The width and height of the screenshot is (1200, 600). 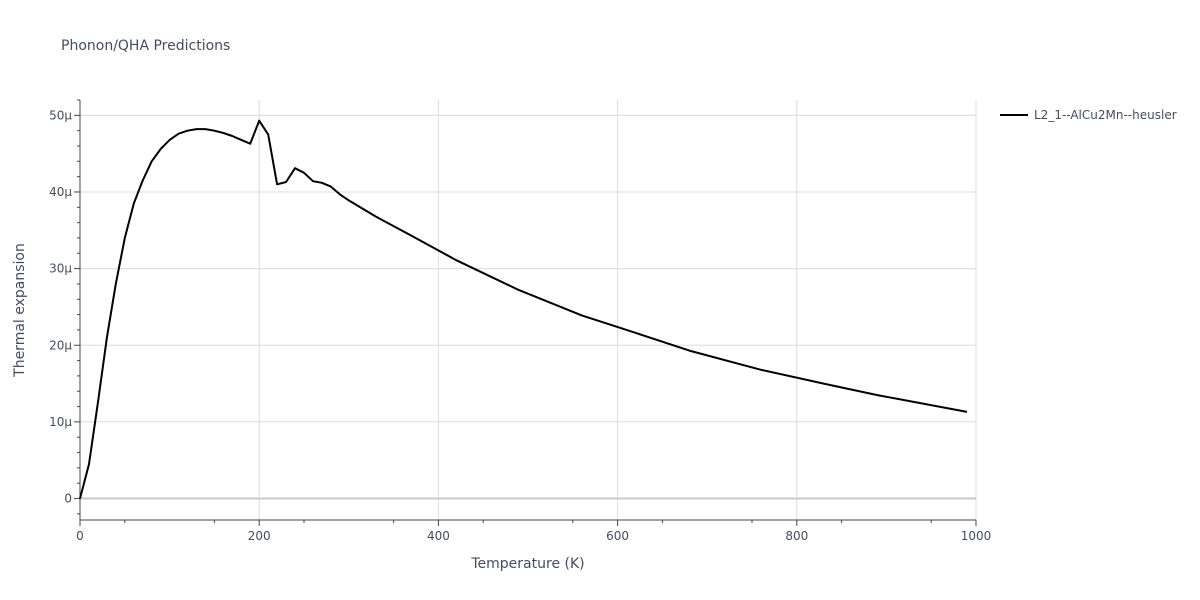 I want to click on legend: L2_1--AlCu2Mn--heusler, so click(x=1088, y=115).